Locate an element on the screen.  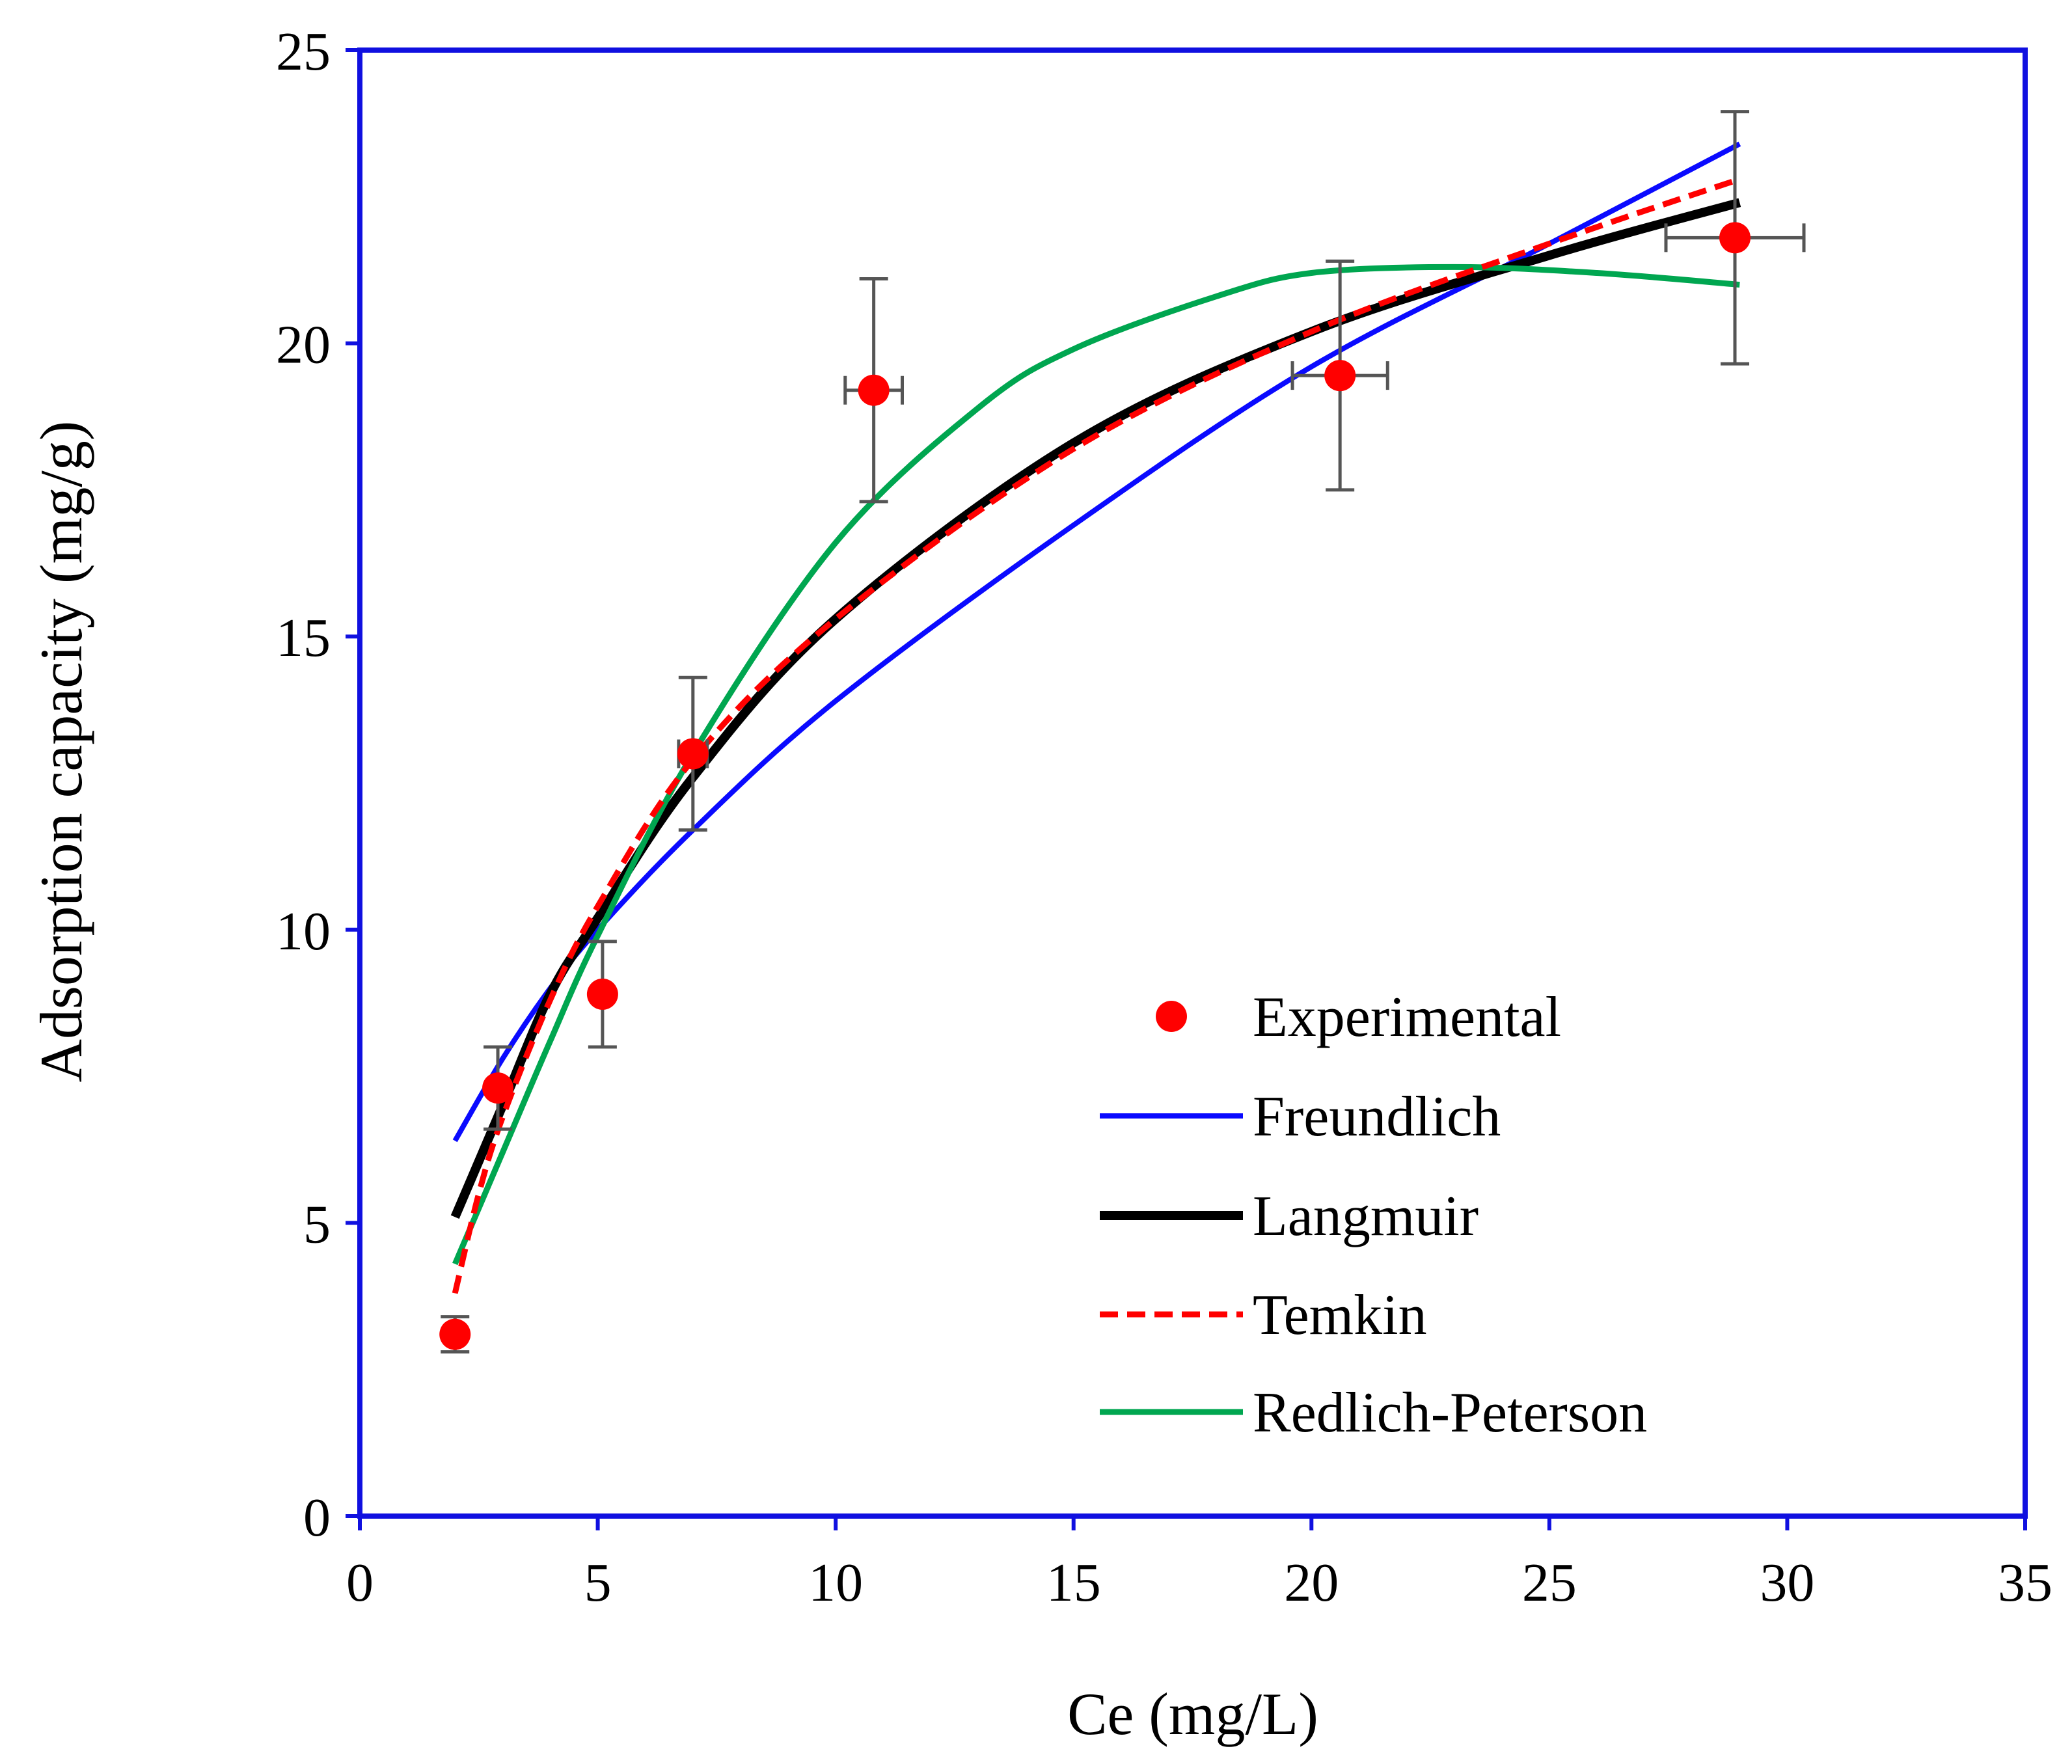
legend-marker-experimental is located at coordinates (1171, 1017).